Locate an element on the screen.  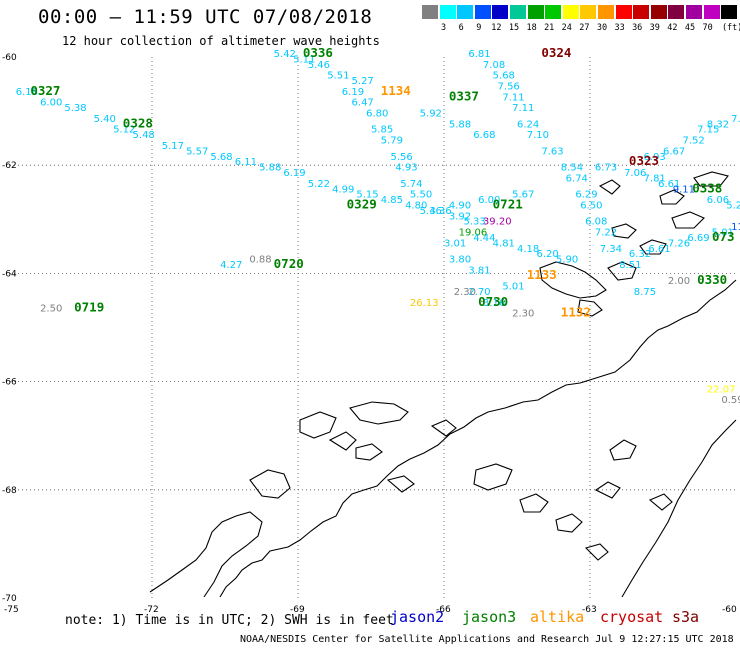
pass-time-label: 0324 is located at coordinates (556, 52).